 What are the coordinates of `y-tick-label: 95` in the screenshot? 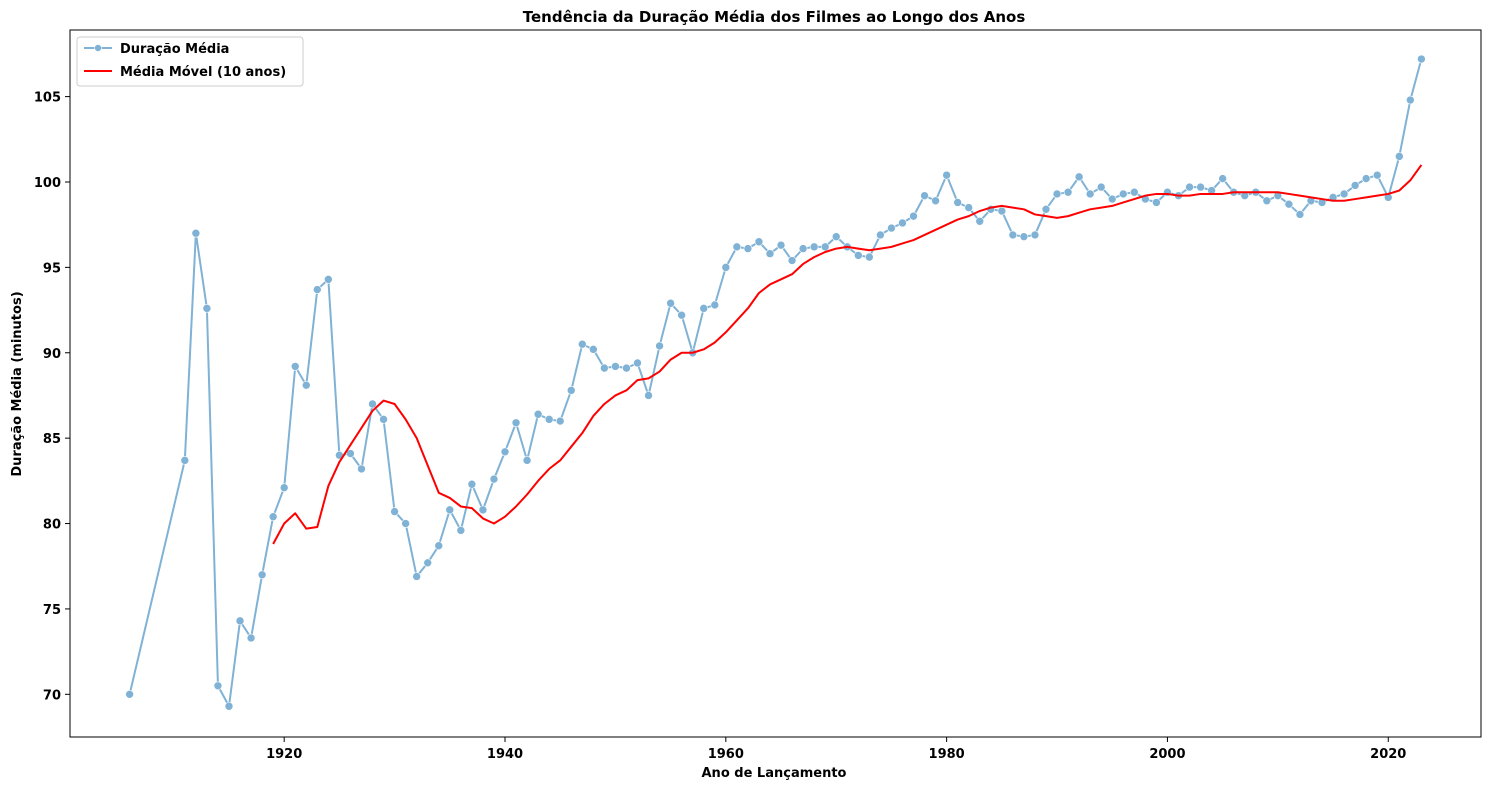 It's located at (52, 268).